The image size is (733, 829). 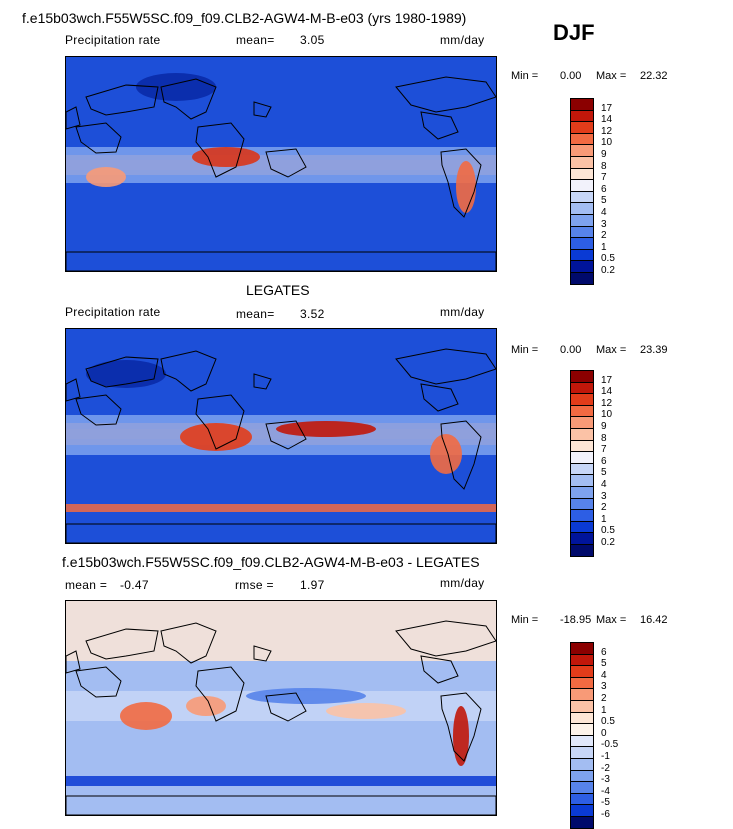 What do you see at coordinates (576, 620) in the screenshot?
I see `panel-3-min-value: -18.95` at bounding box center [576, 620].